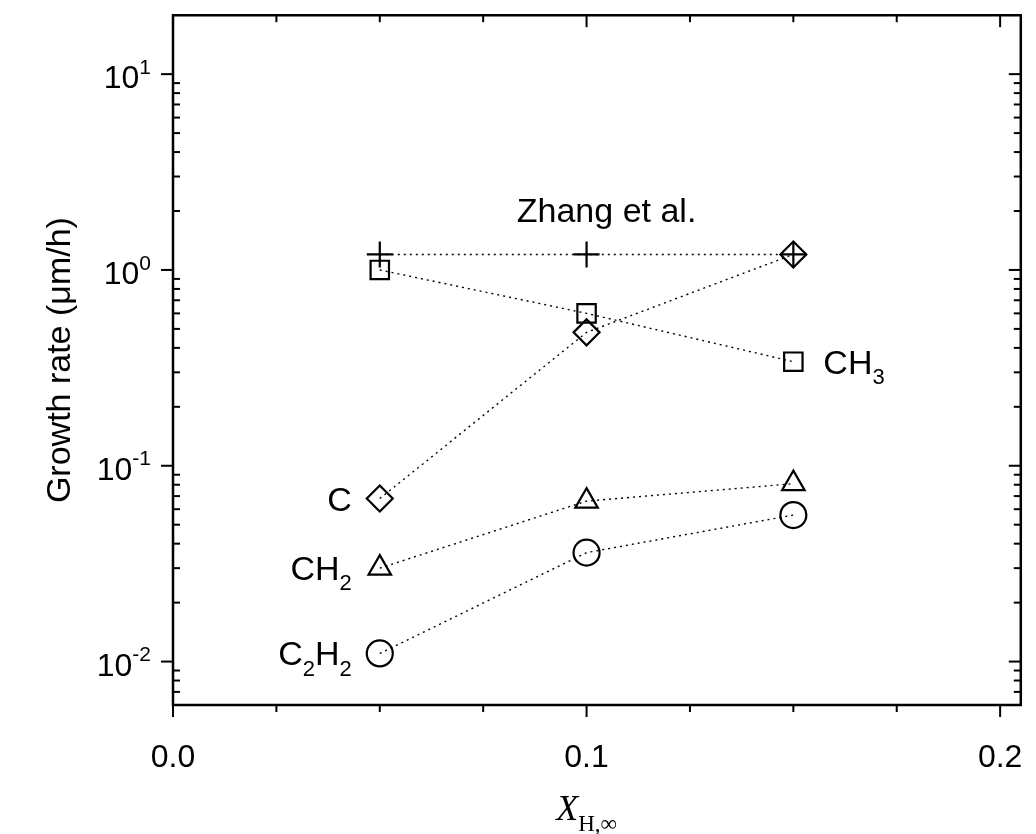 Image resolution: width=1036 pixels, height=834 pixels. What do you see at coordinates (1000, 756) in the screenshot?
I see `x-tick-label: 0.2` at bounding box center [1000, 756].